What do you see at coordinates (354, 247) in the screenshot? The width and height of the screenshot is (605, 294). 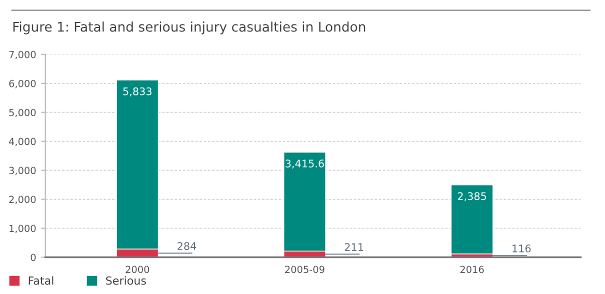 I see `data-label: 211` at bounding box center [354, 247].